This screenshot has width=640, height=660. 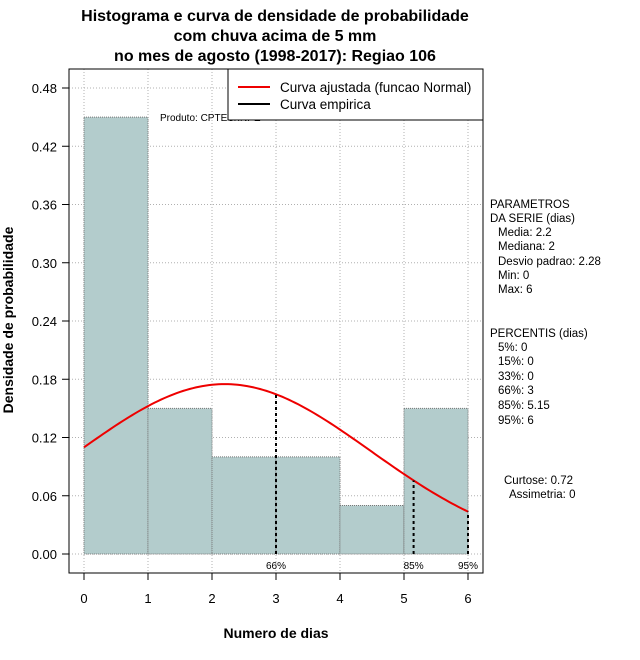 What do you see at coordinates (468, 566) in the screenshot?
I see `percentile-marker-label: 95%` at bounding box center [468, 566].